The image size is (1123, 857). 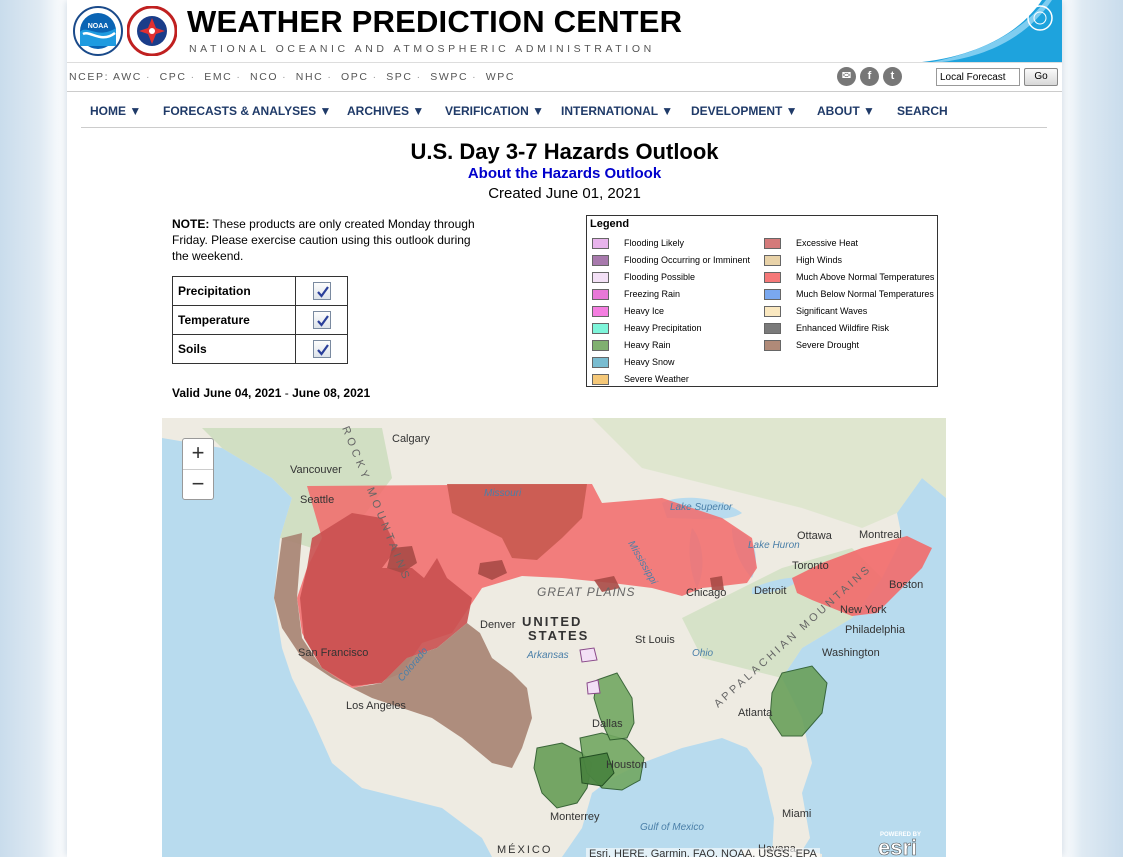 I want to click on nws-logo-icon, so click(x=152, y=31).